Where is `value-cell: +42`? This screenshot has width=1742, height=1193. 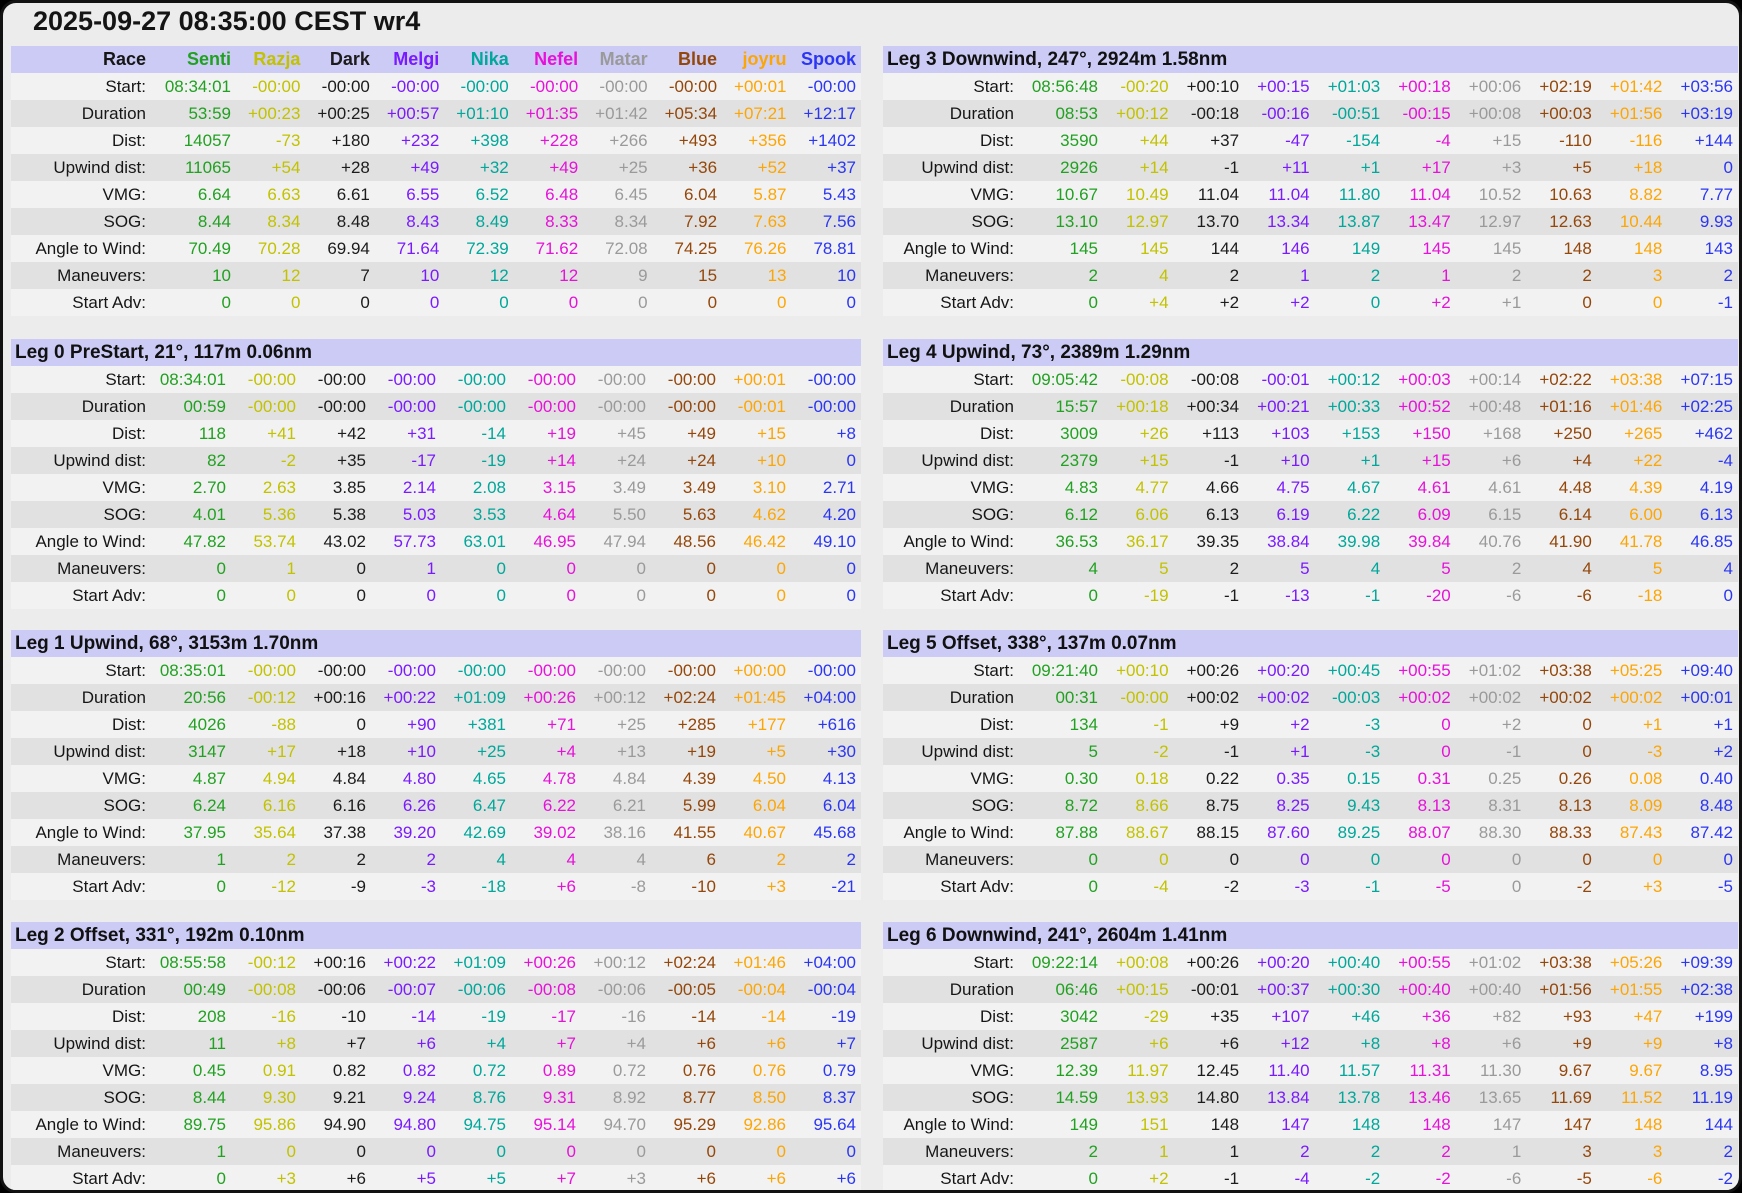
value-cell: +42 is located at coordinates (351, 433).